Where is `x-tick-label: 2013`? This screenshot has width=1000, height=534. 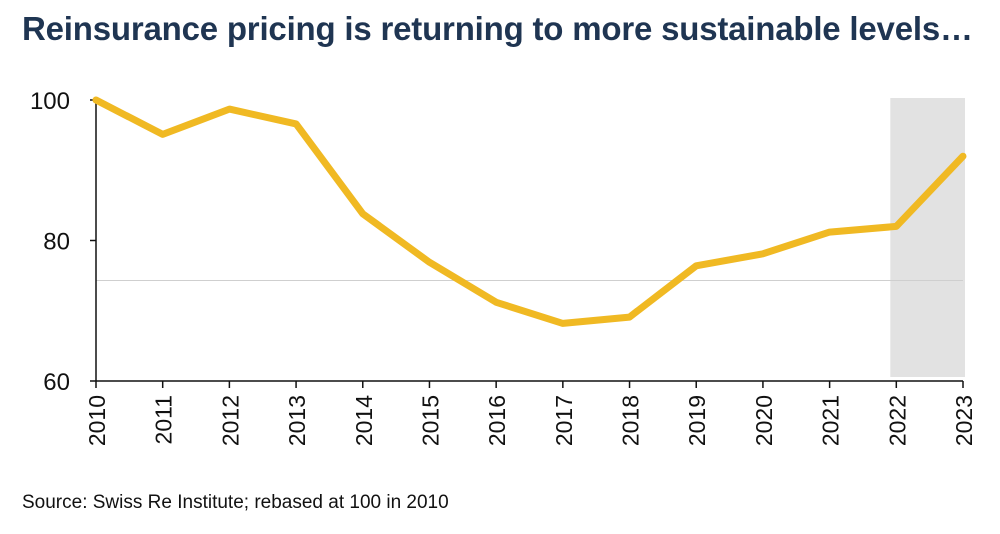
x-tick-label: 2013 is located at coordinates (297, 420).